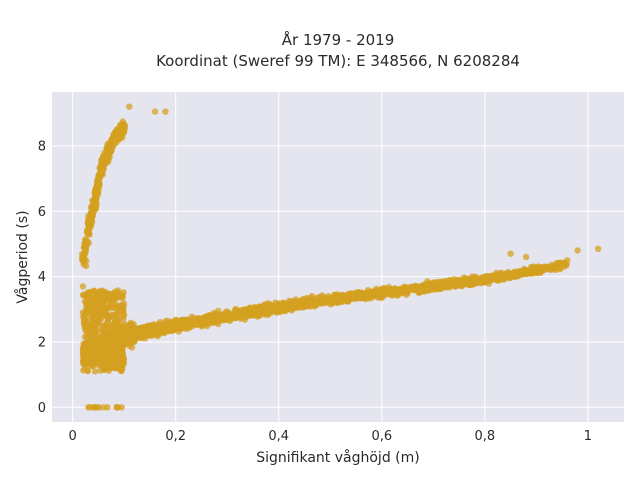 This screenshot has height=480, width=640. What do you see at coordinates (42, 342) in the screenshot?
I see `y-tick-label: 2` at bounding box center [42, 342].